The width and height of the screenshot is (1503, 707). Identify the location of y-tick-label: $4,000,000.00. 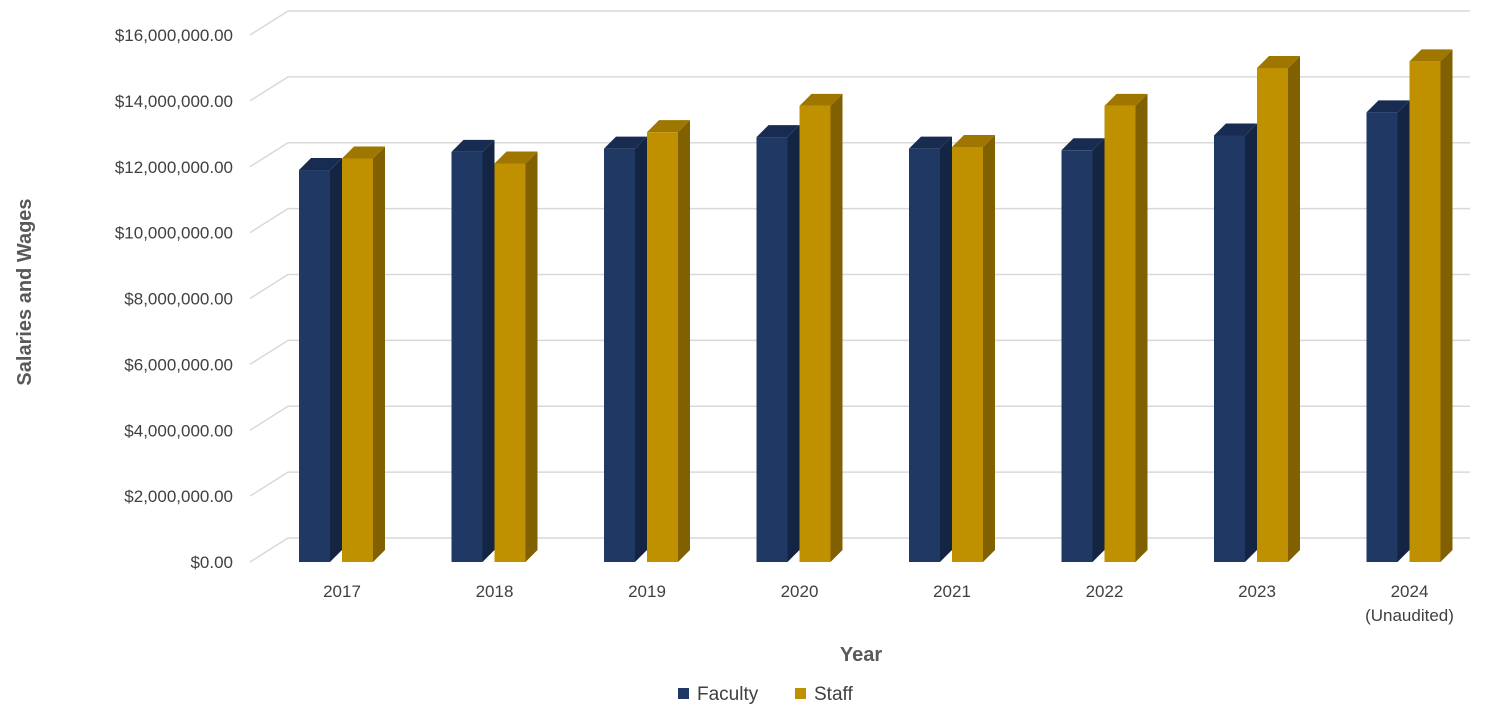
(178, 430).